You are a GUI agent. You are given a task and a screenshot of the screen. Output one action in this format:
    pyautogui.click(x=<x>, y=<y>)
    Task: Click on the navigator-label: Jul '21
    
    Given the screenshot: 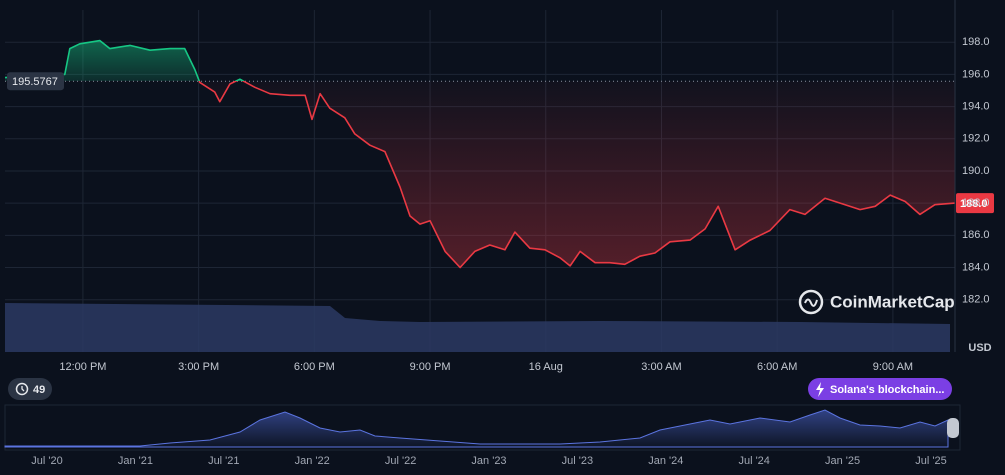 What is the action you would take?
    pyautogui.click(x=223, y=461)
    